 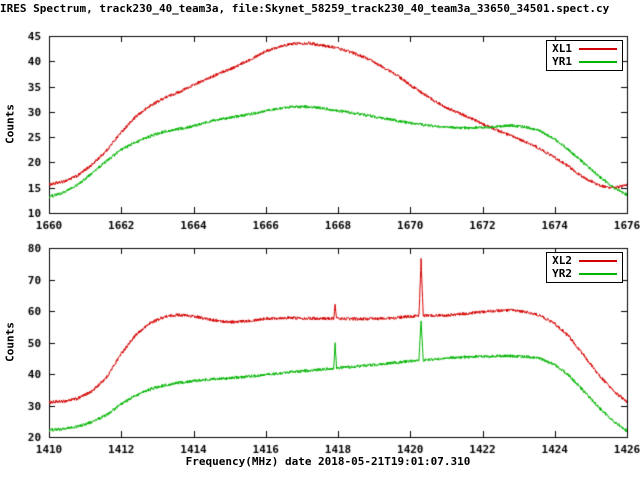 I want to click on legend-entry-xl2: XL2, so click(x=584, y=260).